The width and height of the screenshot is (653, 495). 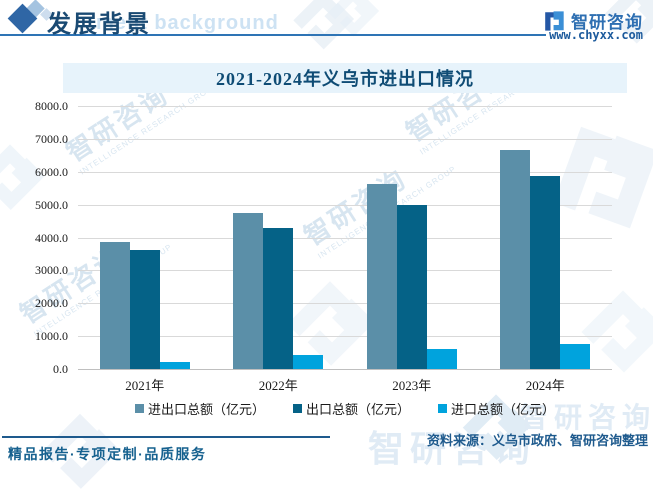 I want to click on brand-logo-icon, so click(x=554, y=20).